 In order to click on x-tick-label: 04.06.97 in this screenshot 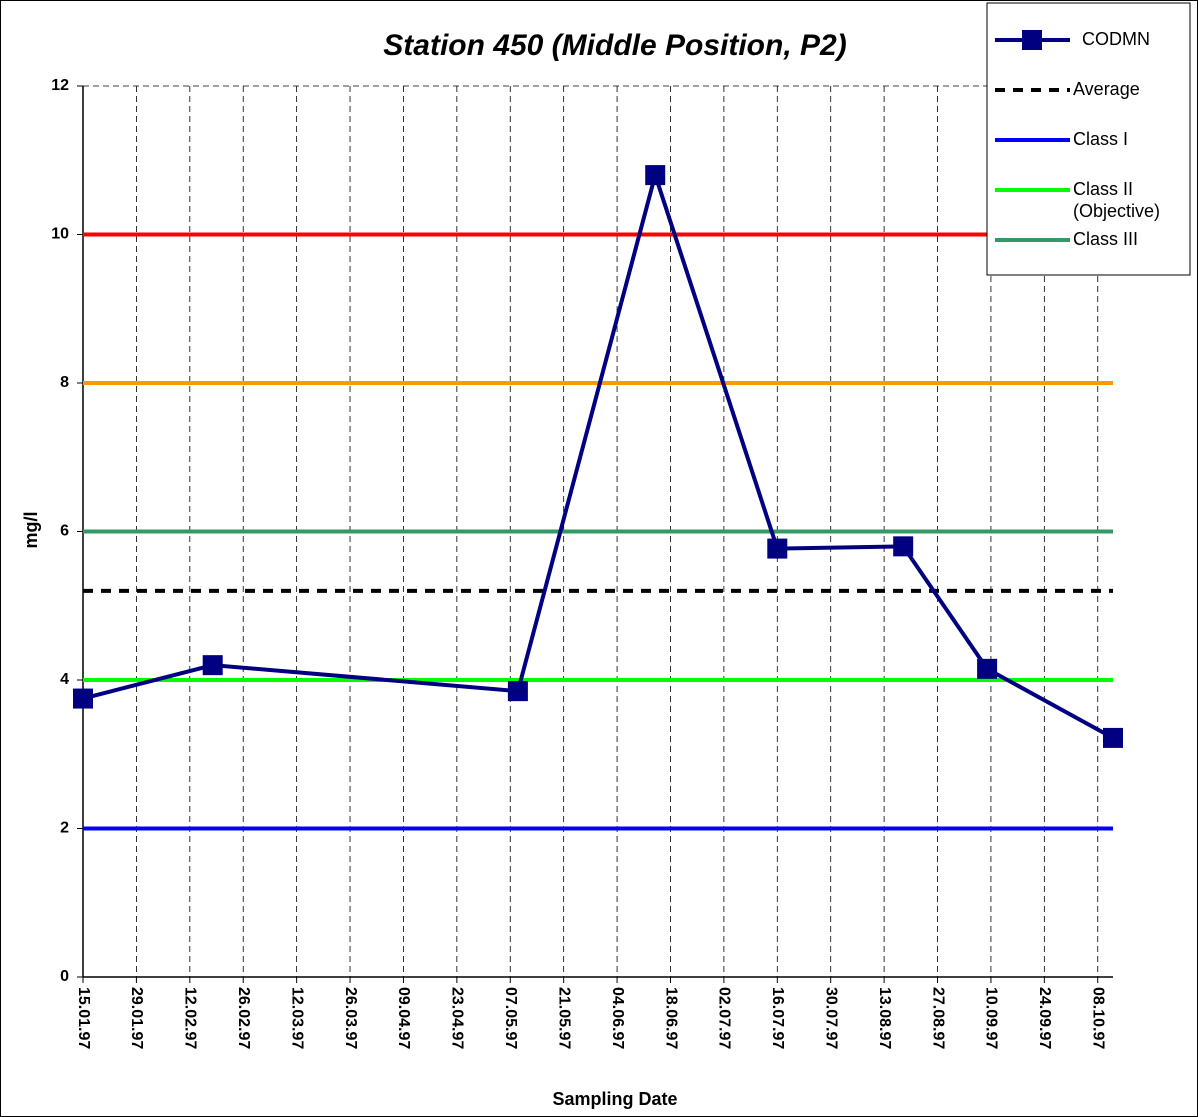, I will do `click(617, 1018)`.